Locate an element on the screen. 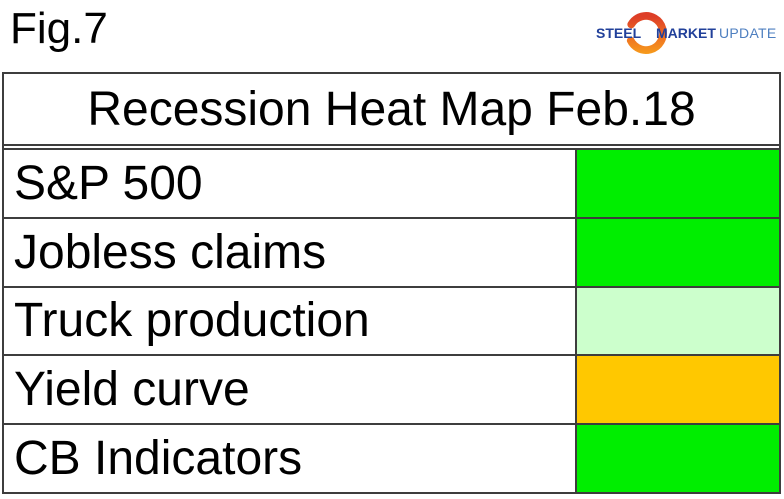  logo-word-market: MARKET is located at coordinates (686, 33).